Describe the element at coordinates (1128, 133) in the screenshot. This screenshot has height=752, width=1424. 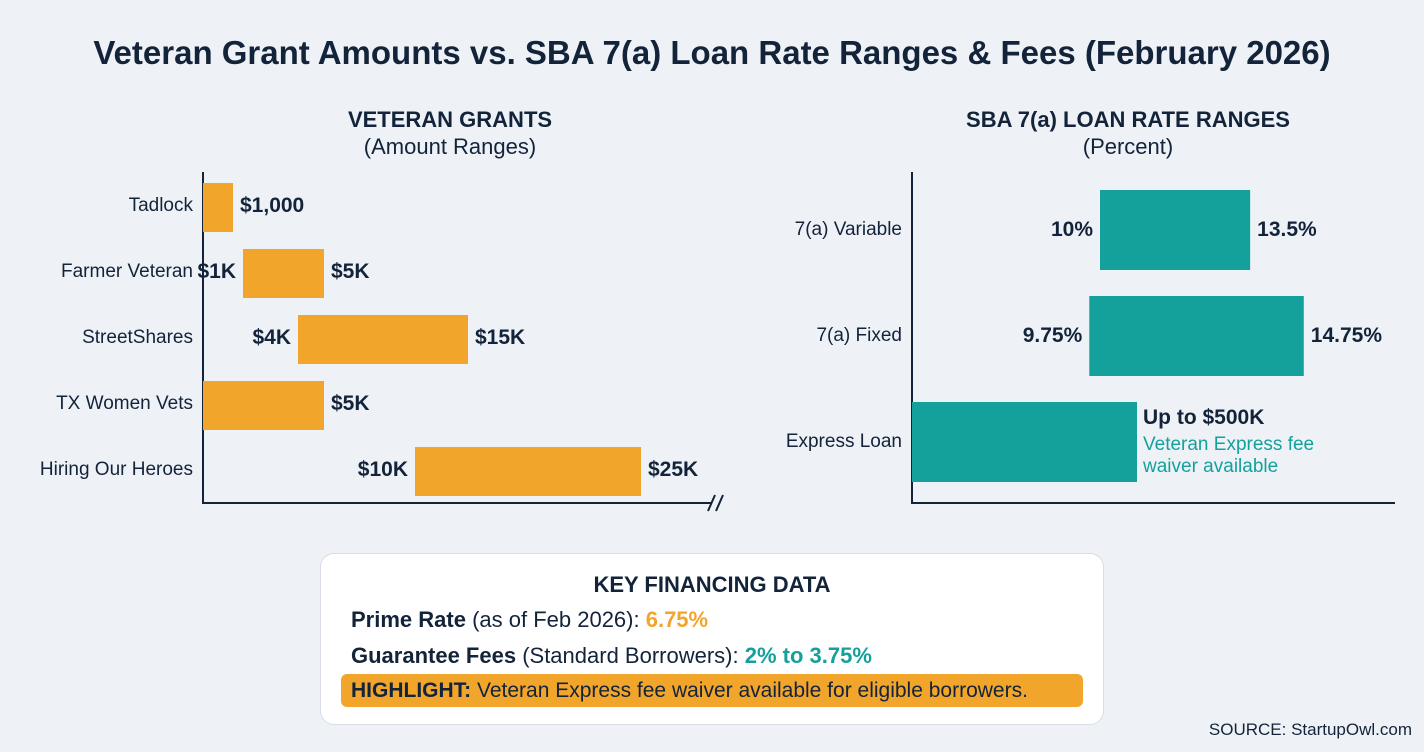
I see `loans-panel-title: SBA 7(a) LOAN RATE RANGES (Percent)` at that location.